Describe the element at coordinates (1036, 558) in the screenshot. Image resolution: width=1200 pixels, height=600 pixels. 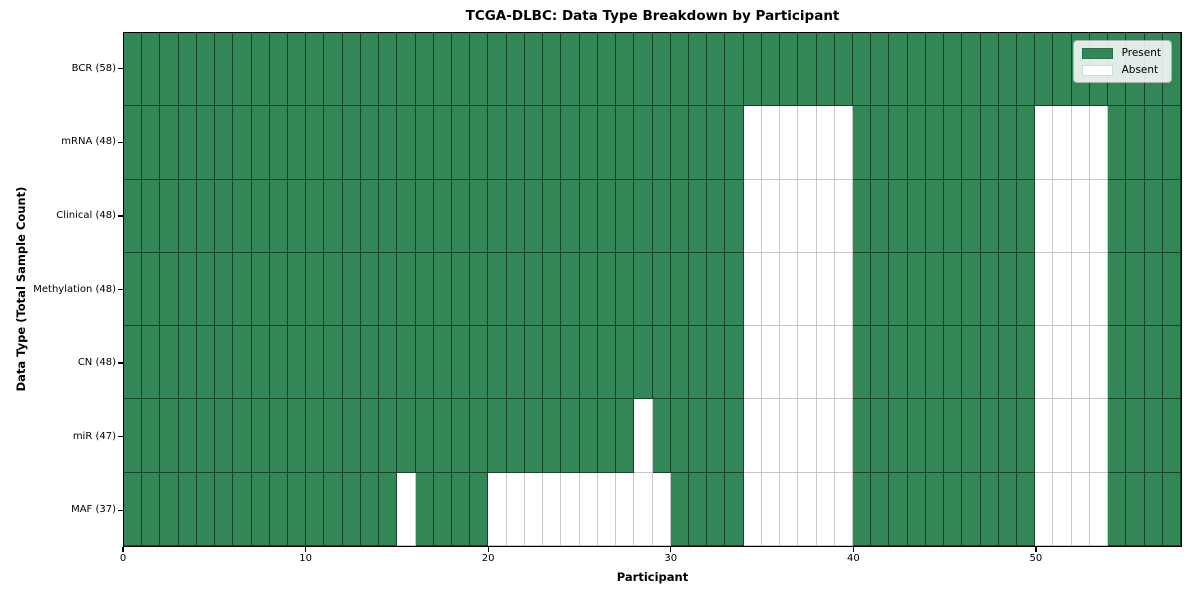
I see `x-tick-label-50: 50` at that location.